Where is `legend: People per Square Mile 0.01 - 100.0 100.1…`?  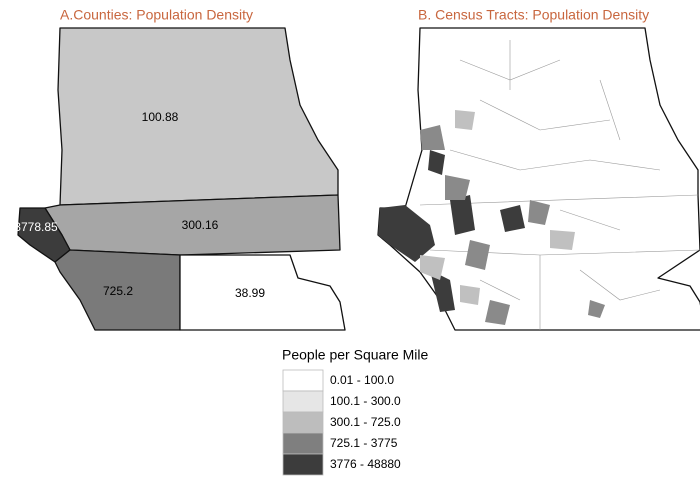 legend: People per Square Mile 0.01 - 100.0 100.1… is located at coordinates (355, 411).